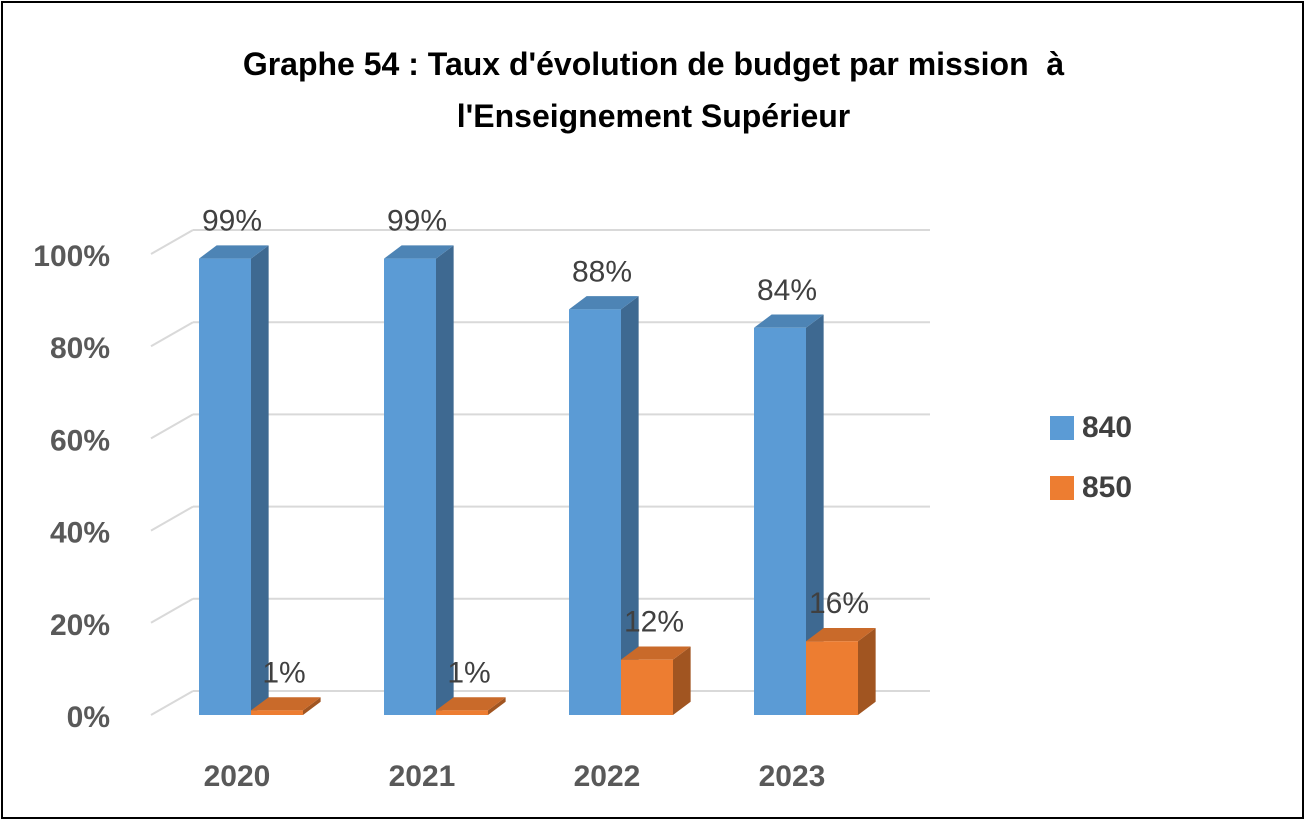  What do you see at coordinates (1107, 427) in the screenshot?
I see `legend-label-series-1: 840` at bounding box center [1107, 427].